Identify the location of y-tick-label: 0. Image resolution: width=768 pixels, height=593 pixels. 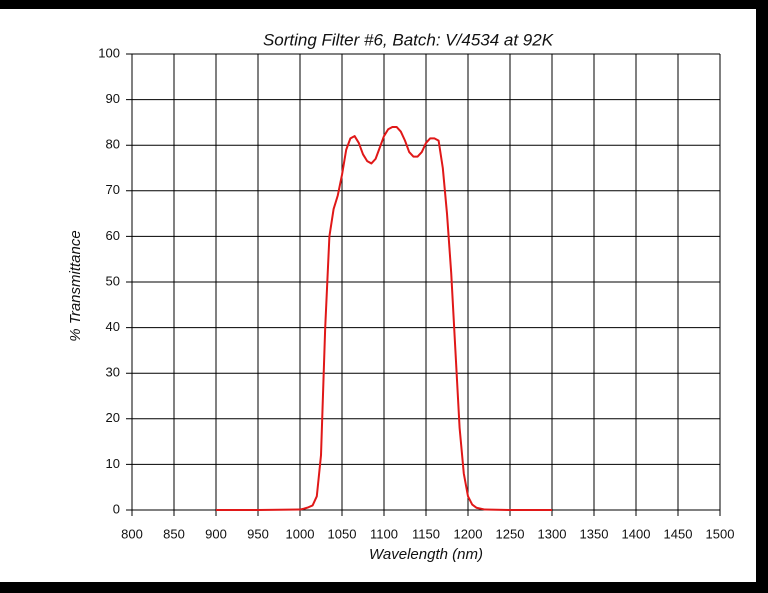
(116, 508).